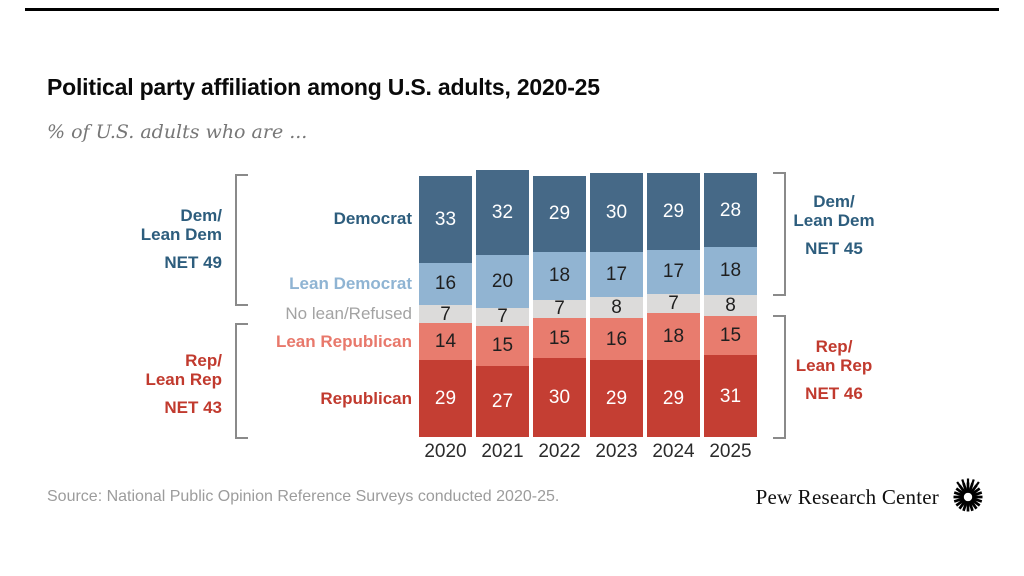  I want to click on bracket-dem-left, so click(241, 240).